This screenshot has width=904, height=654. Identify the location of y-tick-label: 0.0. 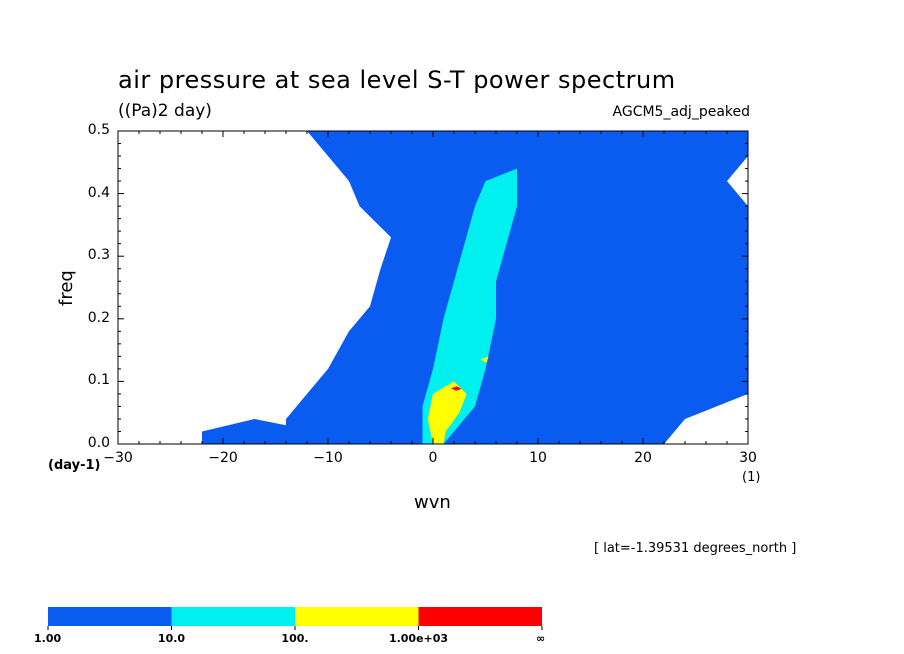
(98, 443).